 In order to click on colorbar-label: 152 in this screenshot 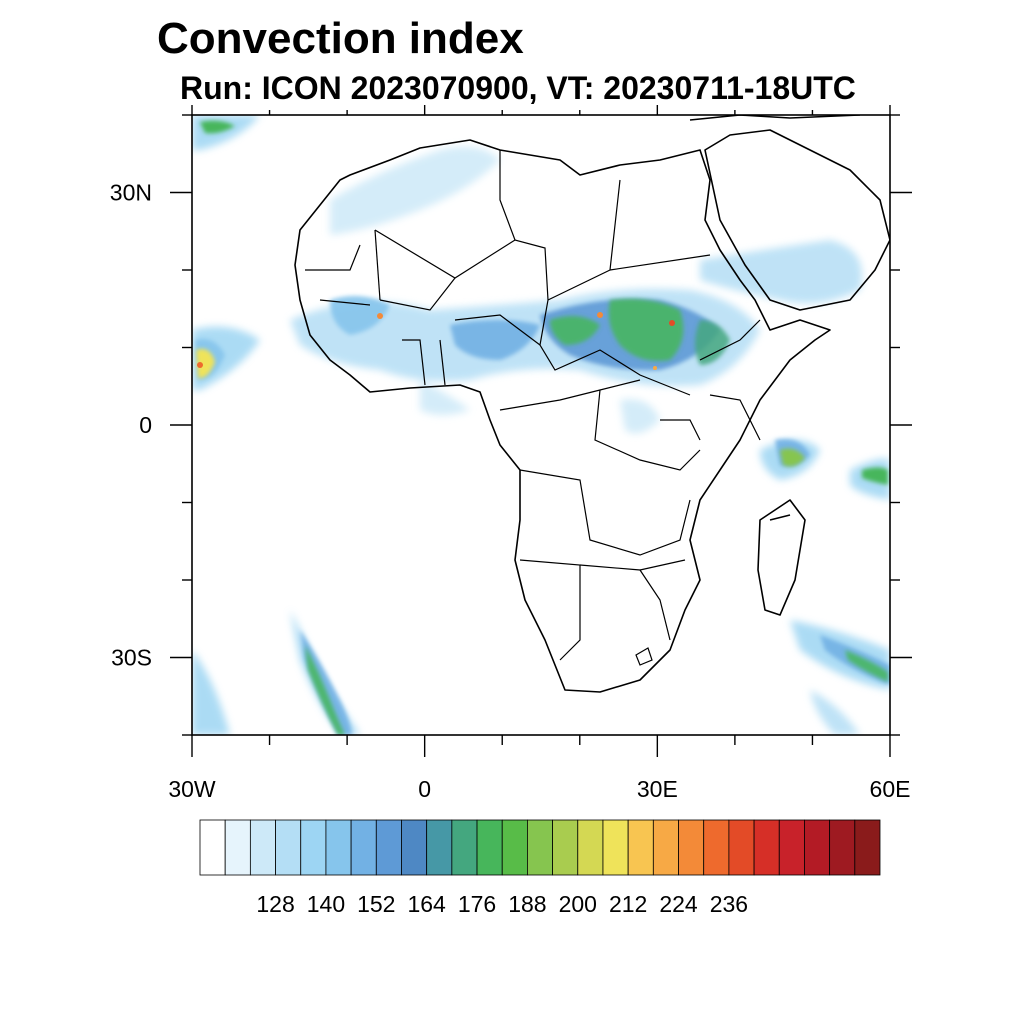, I will do `click(376, 904)`.